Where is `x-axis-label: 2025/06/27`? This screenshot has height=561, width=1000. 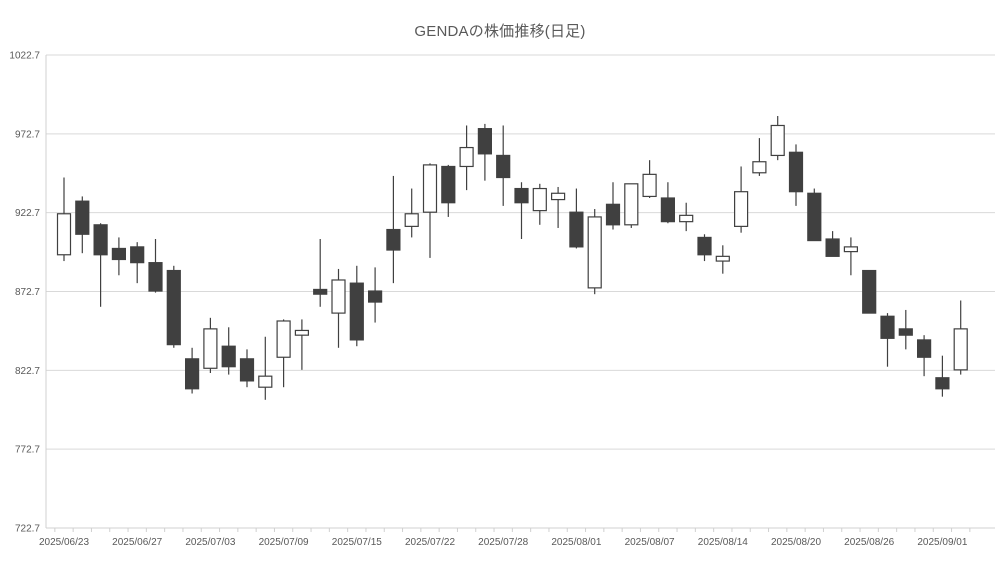
x-axis-label: 2025/06/27 is located at coordinates (137, 542).